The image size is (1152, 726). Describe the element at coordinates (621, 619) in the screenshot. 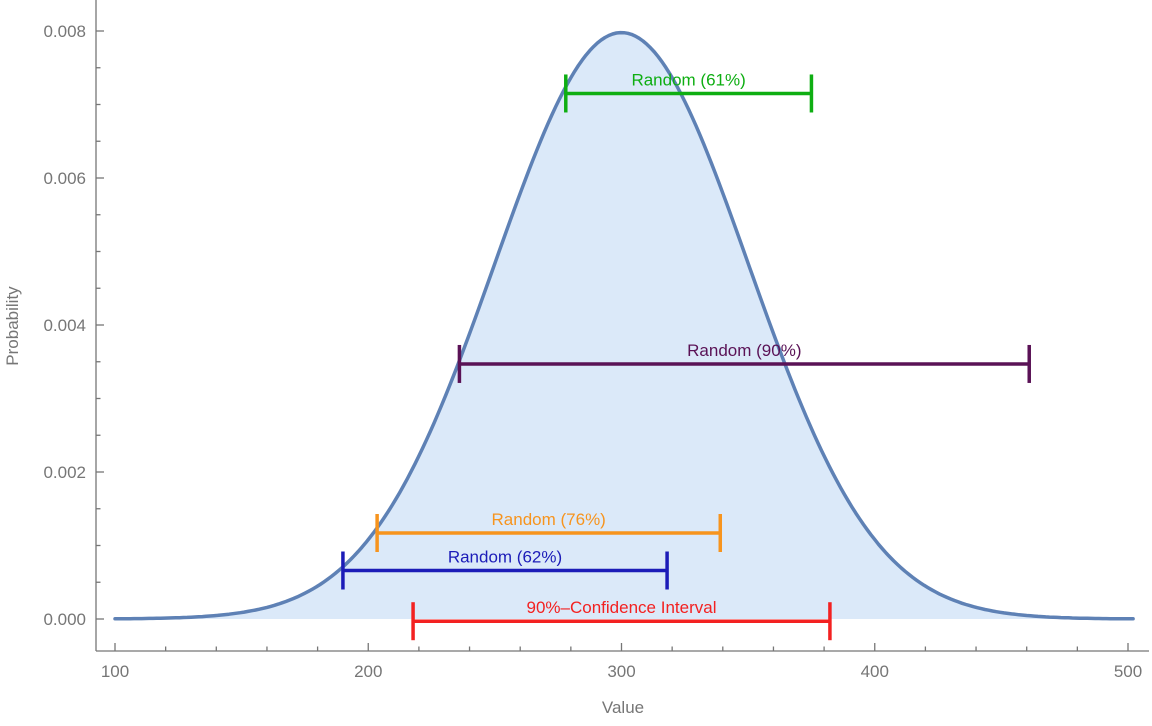

I see `interval-confidence-90: 90%–Confidence Interval` at that location.